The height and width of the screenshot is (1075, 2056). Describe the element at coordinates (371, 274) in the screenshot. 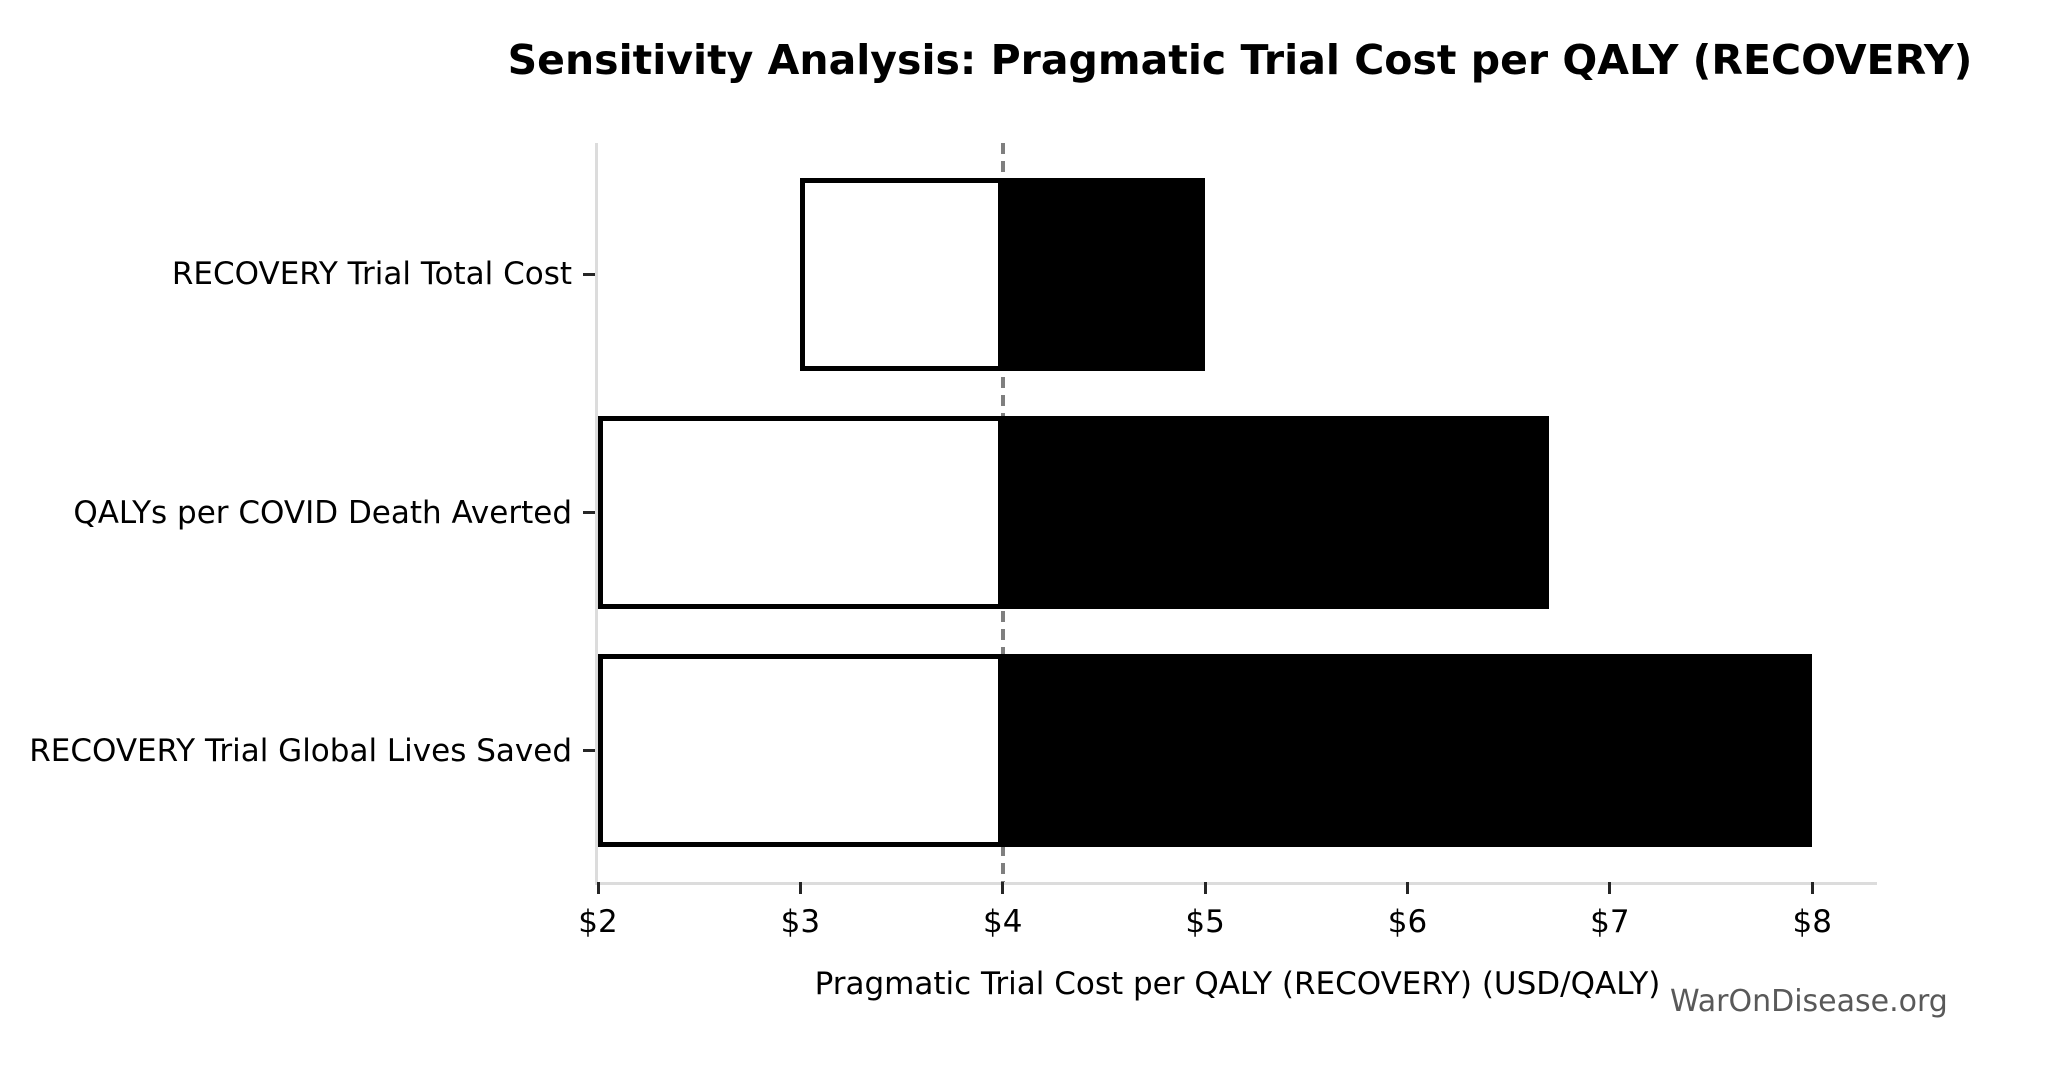

I see `y-tick-label: RECOVERY Trial Total Cost` at that location.